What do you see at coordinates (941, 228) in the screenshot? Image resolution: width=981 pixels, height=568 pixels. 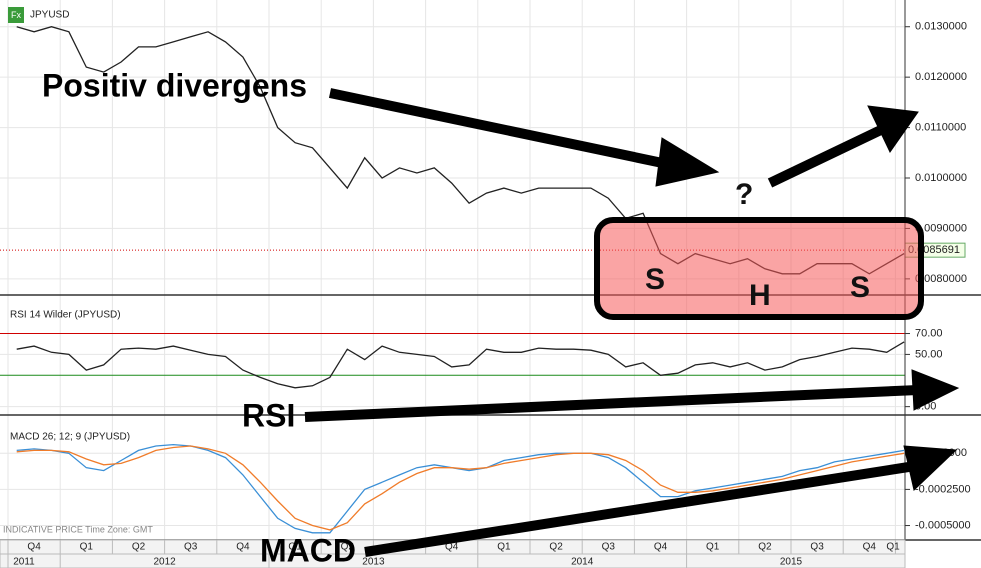 I see `y-tick-label: 0.0090000` at bounding box center [941, 228].